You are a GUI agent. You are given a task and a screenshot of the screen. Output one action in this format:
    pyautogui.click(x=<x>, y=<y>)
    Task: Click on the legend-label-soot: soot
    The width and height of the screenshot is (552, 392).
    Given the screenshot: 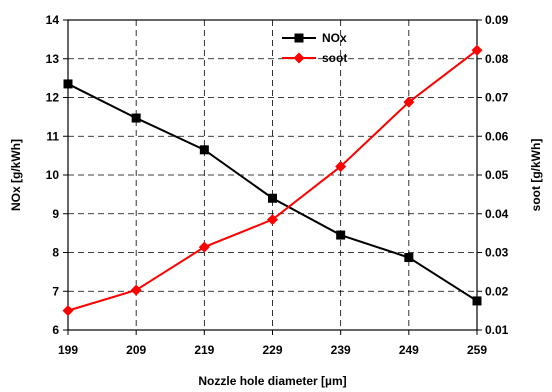 What is the action you would take?
    pyautogui.click(x=334, y=58)
    